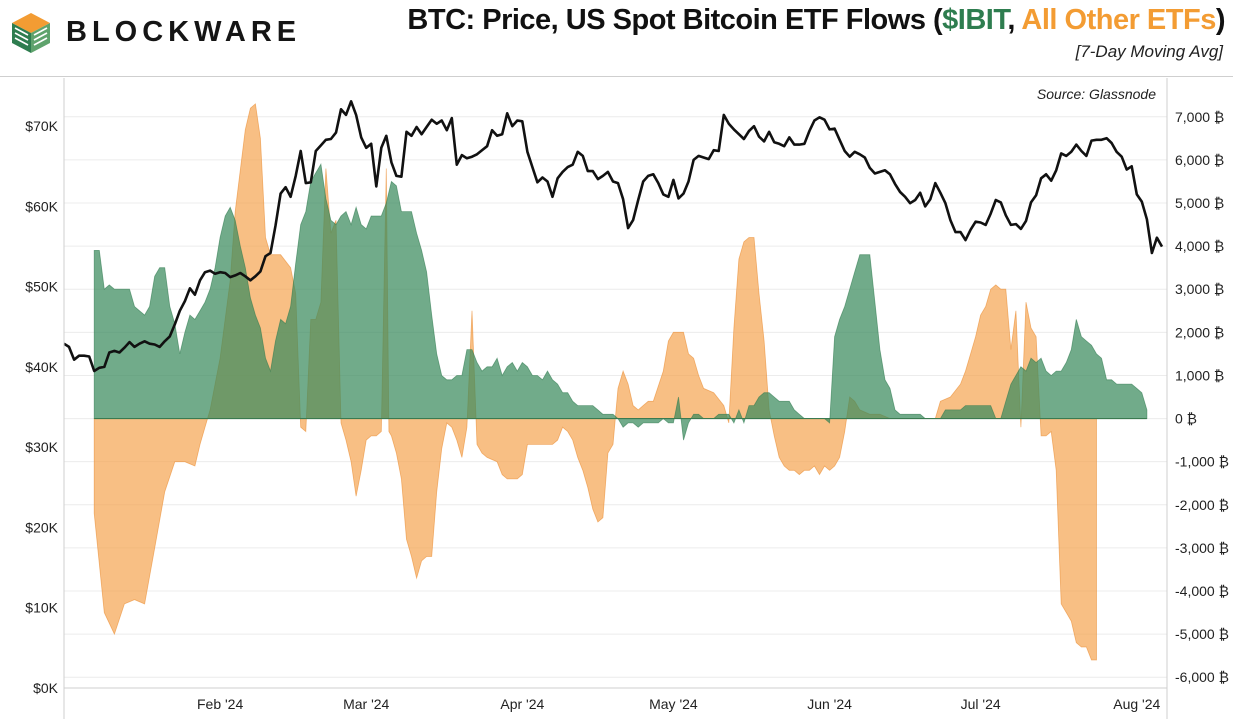 This screenshot has width=1233, height=719. What do you see at coordinates (1202, 462) in the screenshot?
I see `right-axis-tick-label: -1,000 ₿` at bounding box center [1202, 462].